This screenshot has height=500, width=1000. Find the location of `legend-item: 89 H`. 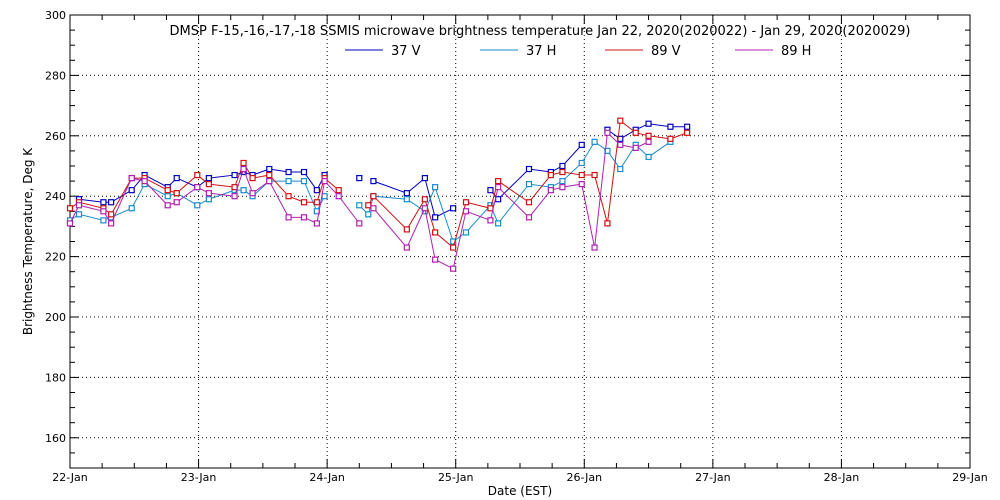

legend-item: 89 H is located at coordinates (773, 51).